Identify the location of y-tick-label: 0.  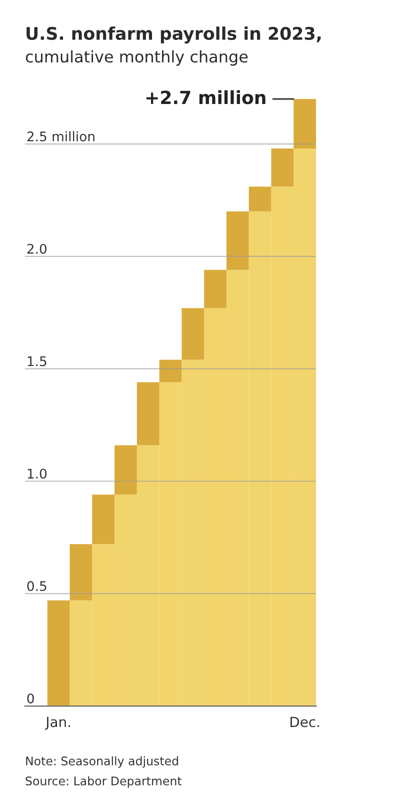
(30, 698).